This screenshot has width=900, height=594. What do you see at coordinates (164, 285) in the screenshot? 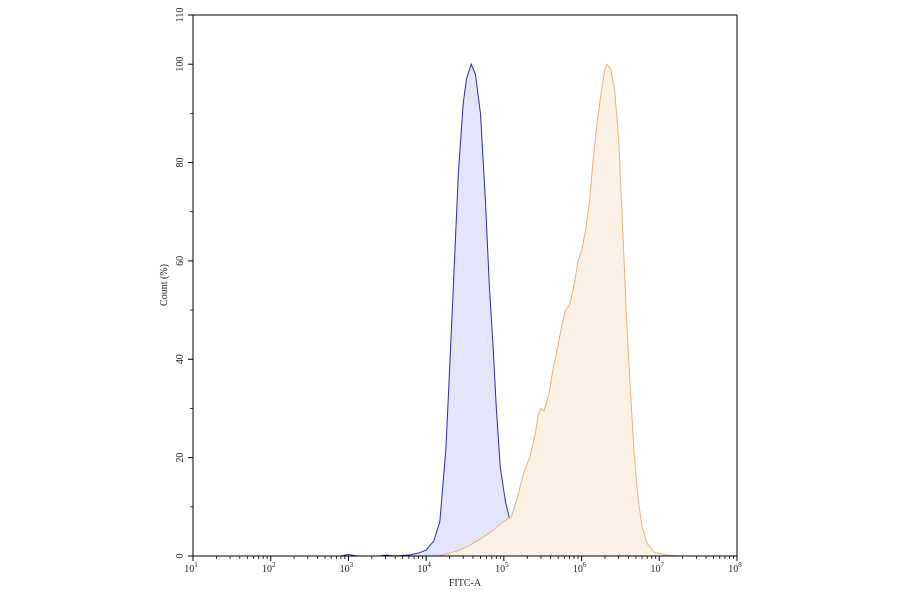
I see `y-axis-label: Count (%)` at bounding box center [164, 285].